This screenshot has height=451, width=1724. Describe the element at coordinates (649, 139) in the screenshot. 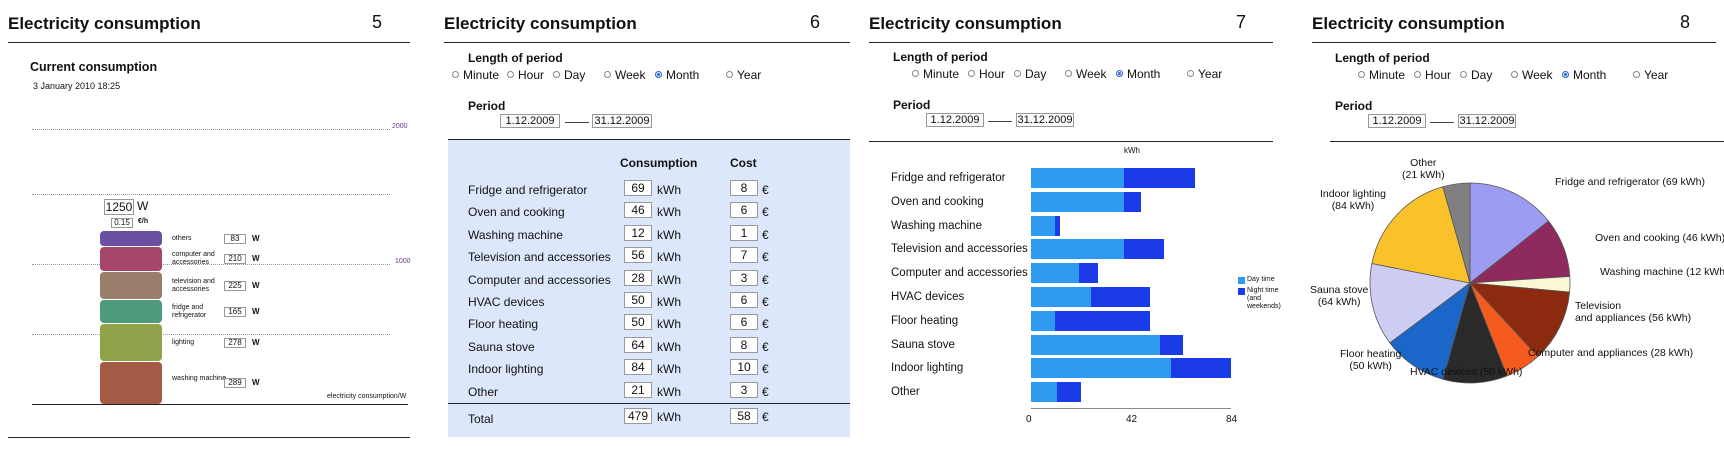

I see `table-top-line` at that location.